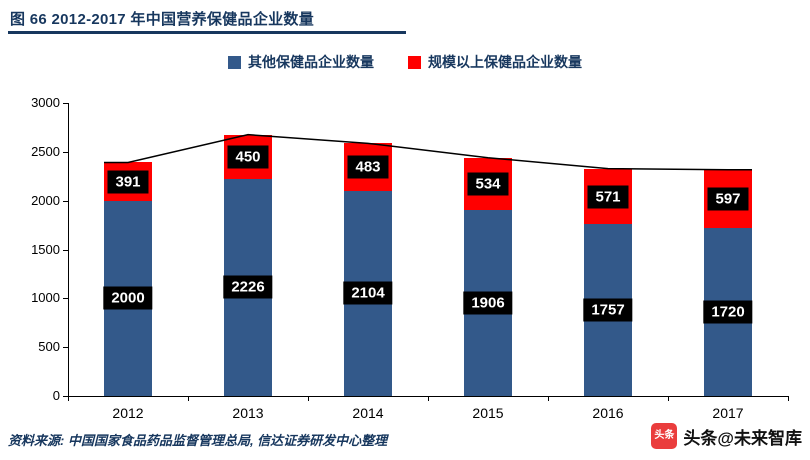 This screenshot has width=810, height=460. I want to click on x-tick-label: 2012, so click(128, 413).